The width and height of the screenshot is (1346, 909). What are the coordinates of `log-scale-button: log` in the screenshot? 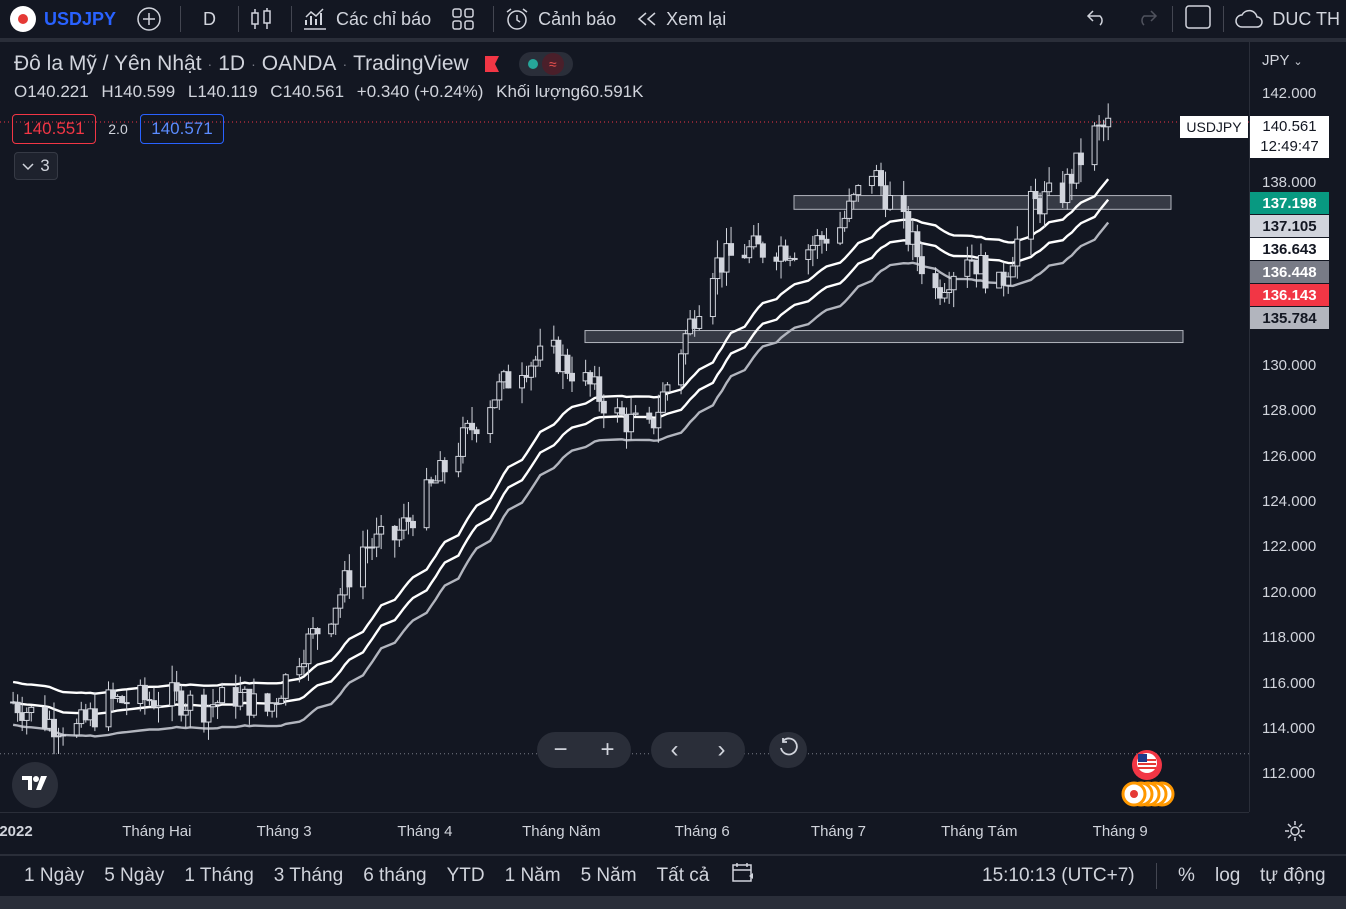 It's located at (1227, 876).